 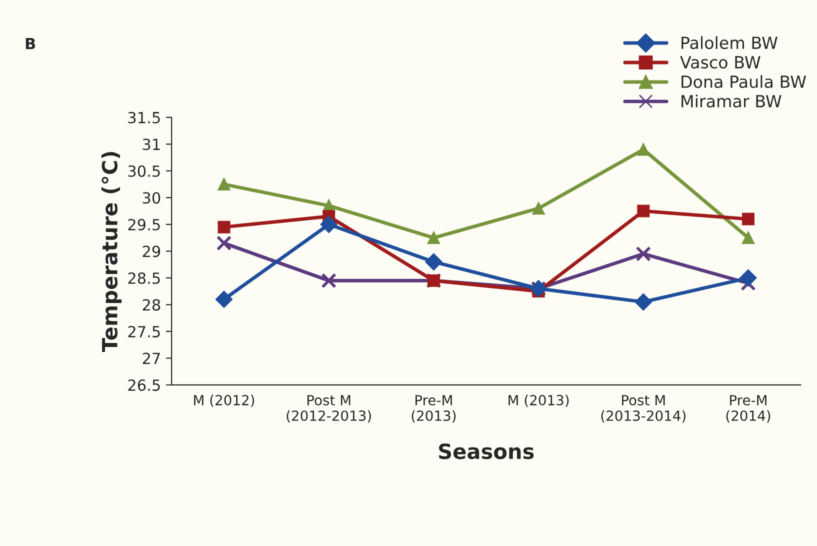 What do you see at coordinates (151, 198) in the screenshot?
I see `y-tick-label: 30` at bounding box center [151, 198].